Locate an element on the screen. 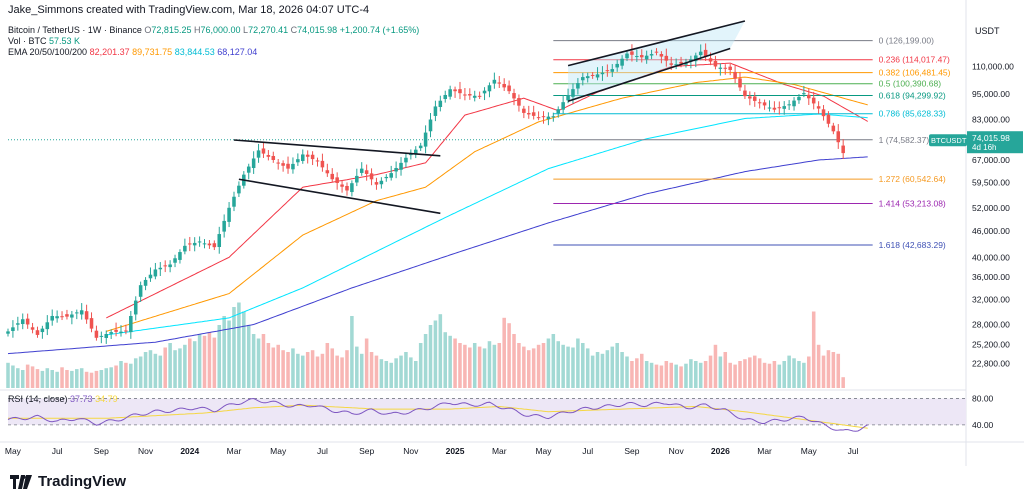  fib-level-label: 0.382 (106,481.45) is located at coordinates (915, 73).